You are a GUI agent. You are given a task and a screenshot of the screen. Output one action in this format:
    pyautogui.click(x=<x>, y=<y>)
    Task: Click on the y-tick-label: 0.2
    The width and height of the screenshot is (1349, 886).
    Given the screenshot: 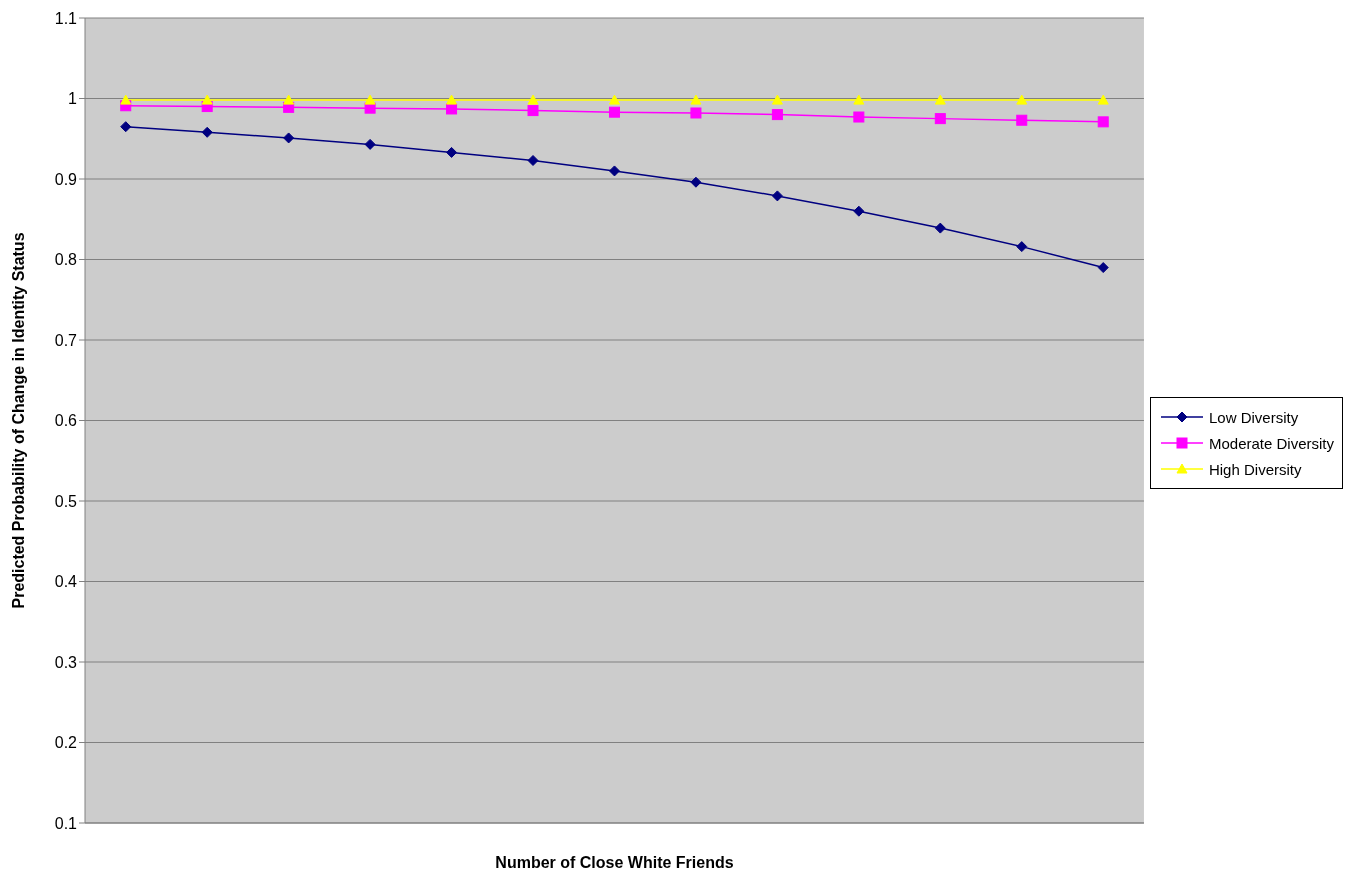 What is the action you would take?
    pyautogui.click(x=66, y=743)
    